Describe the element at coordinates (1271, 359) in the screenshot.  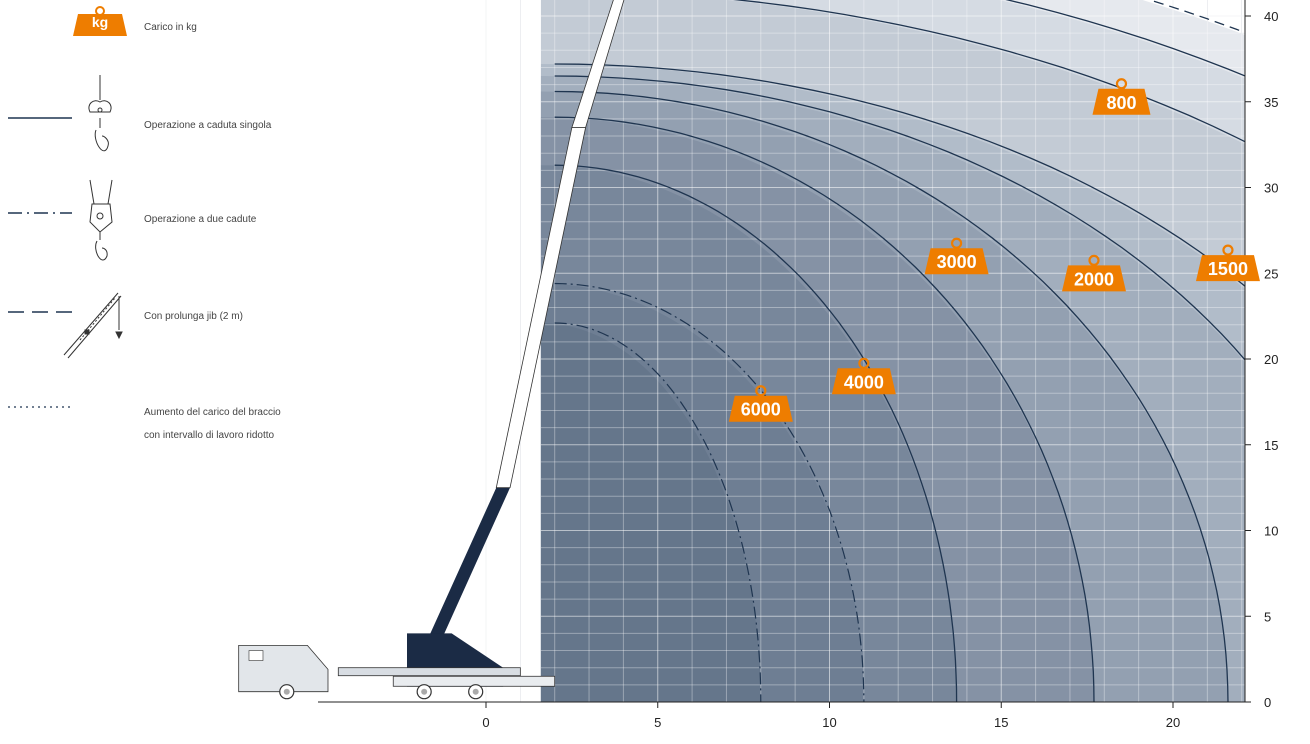
I see `y-tick-label: 20` at that location.